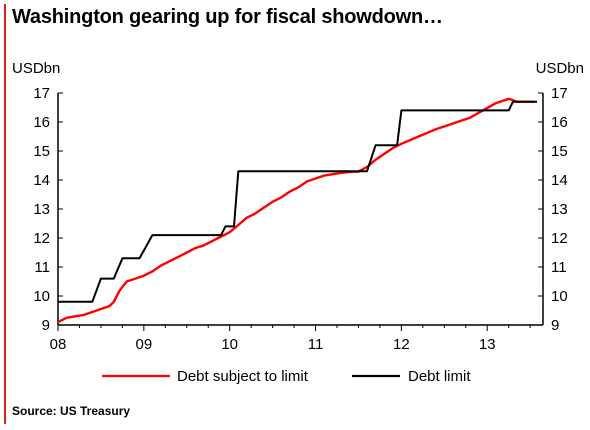  What do you see at coordinates (559, 267) in the screenshot?
I see `y-tick-label-right: 11` at bounding box center [559, 267].